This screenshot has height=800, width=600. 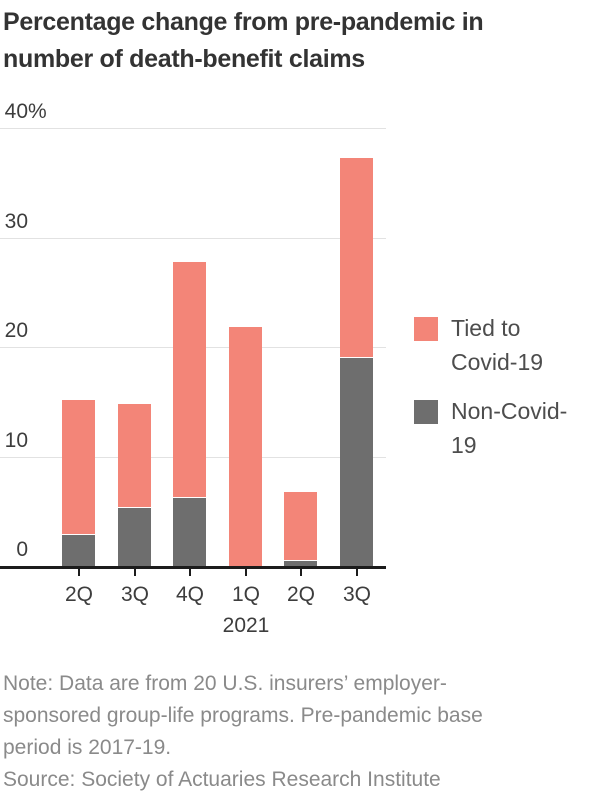 I want to click on y-axis-label-20: 20, so click(x=14, y=331).